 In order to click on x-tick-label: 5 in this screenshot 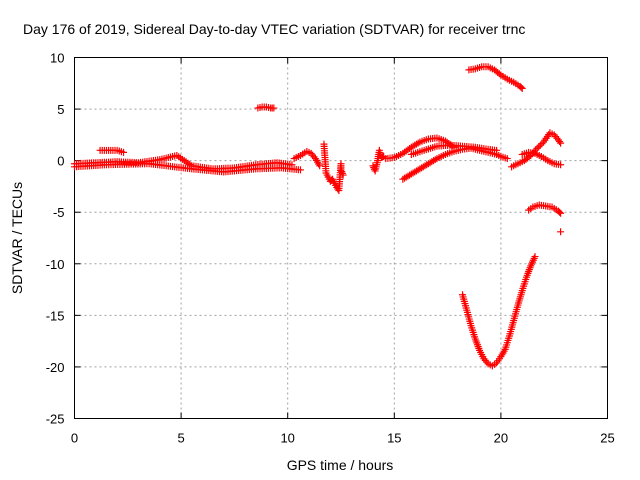, I will do `click(180, 438)`.